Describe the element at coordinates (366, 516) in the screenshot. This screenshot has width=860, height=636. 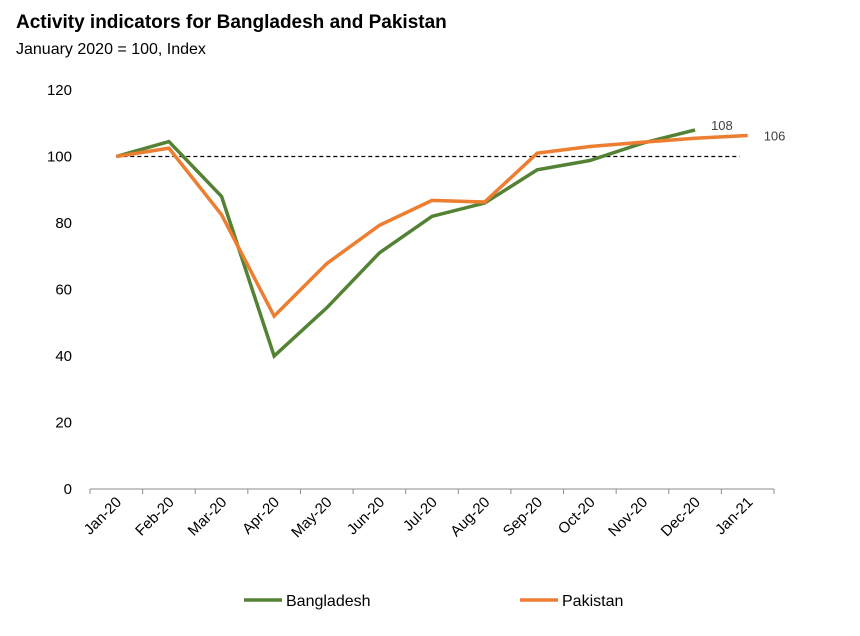
I see `x-tick-label: Jun-20` at that location.